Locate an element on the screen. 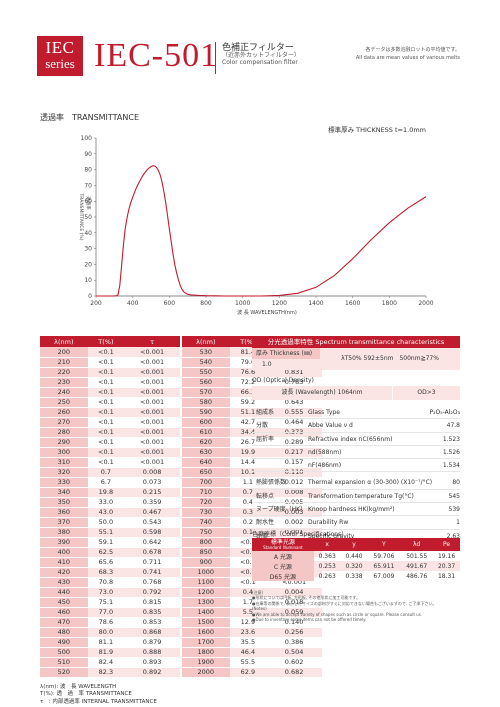 This screenshot has height=707, width=500. table-row: 1200 0.4 0.004 is located at coordinates (252, 592).